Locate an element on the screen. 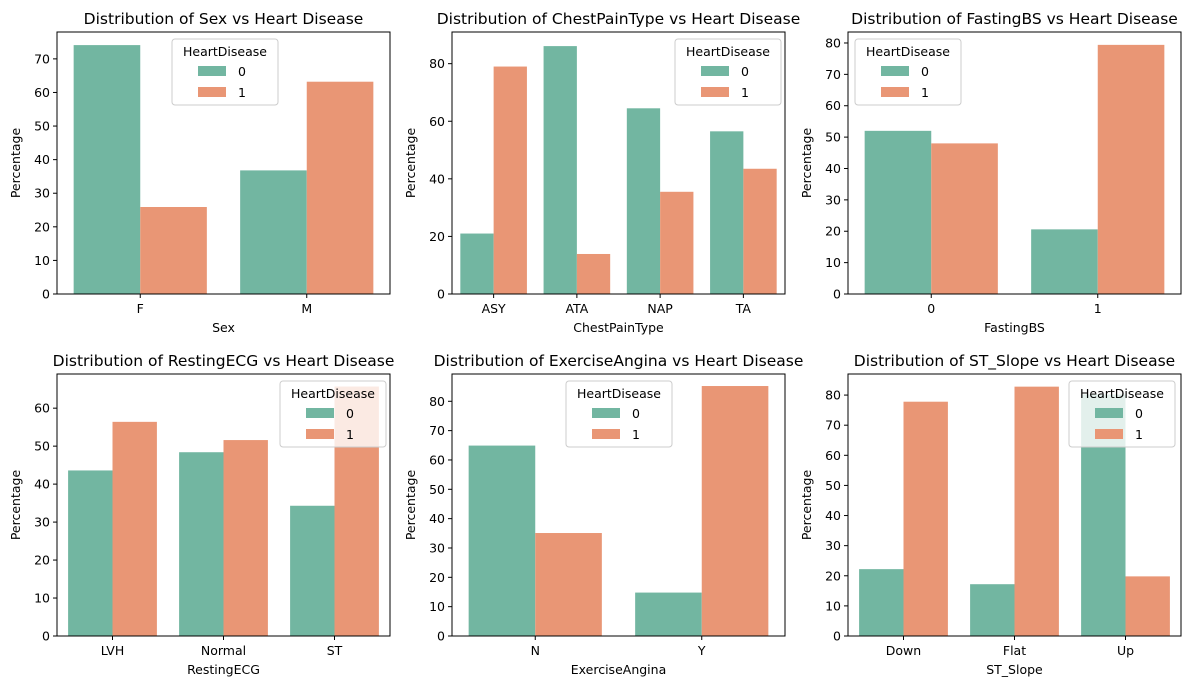 This screenshot has height=690, width=1198. x-tick-label: TA is located at coordinates (743, 308).